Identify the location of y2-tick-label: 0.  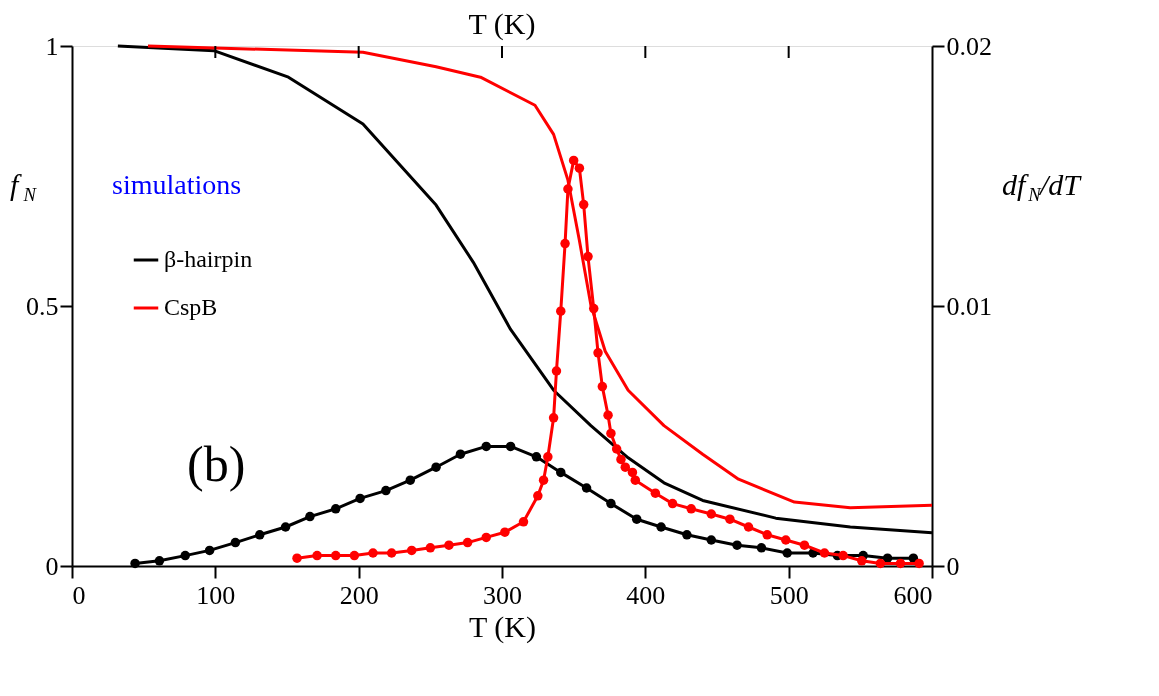
(953, 566).